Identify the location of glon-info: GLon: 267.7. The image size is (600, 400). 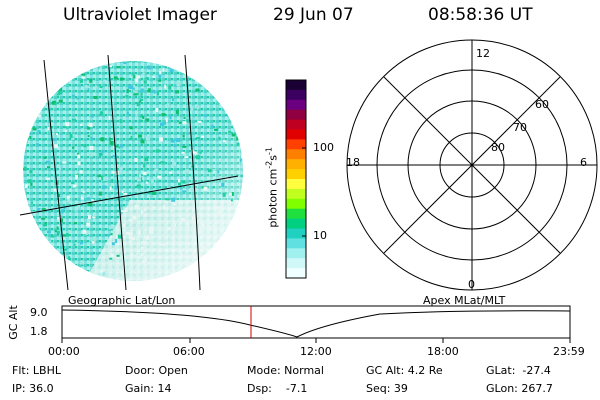
(519, 388).